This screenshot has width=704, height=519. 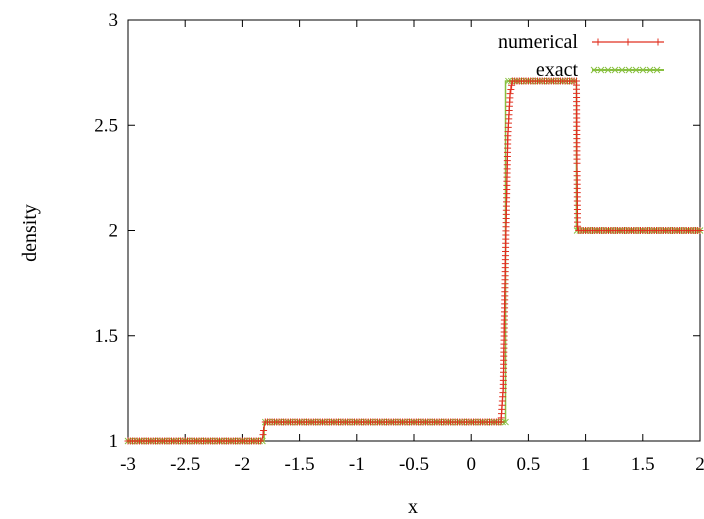 I want to click on y-tick-label: 1, so click(x=114, y=441).